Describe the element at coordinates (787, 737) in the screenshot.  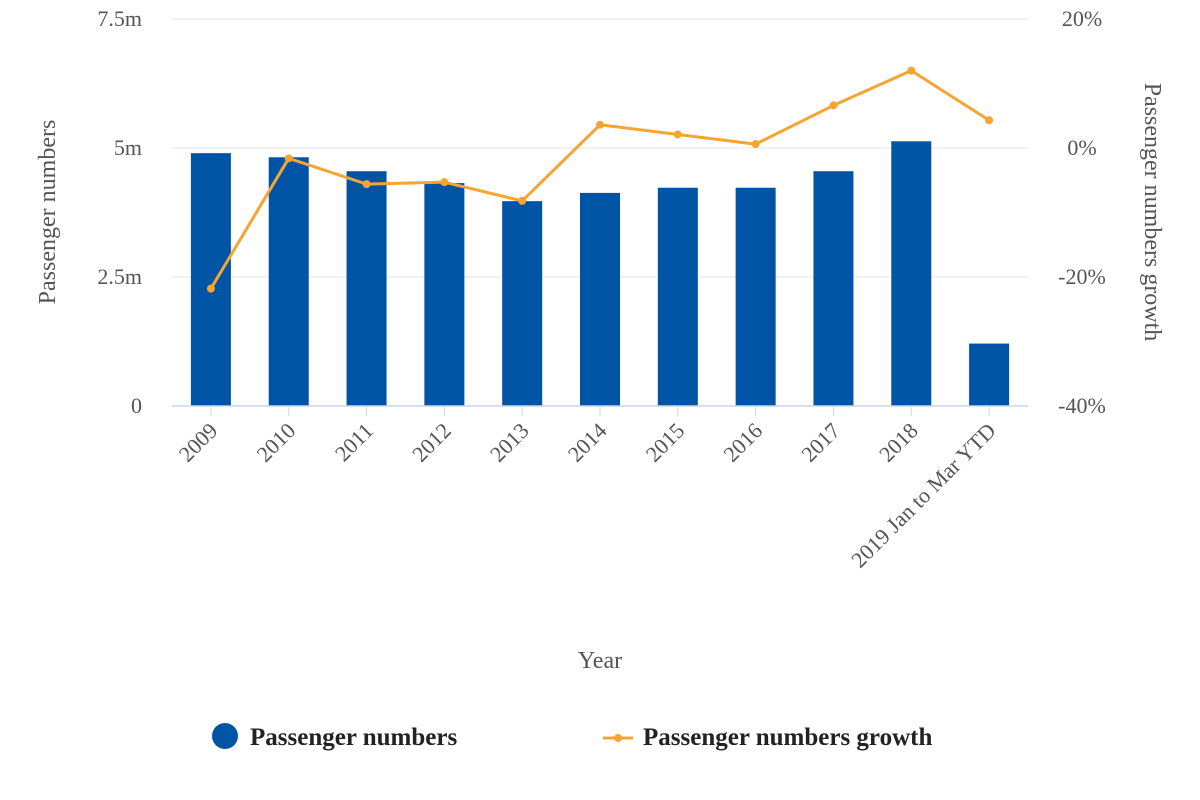
I see `legend-label: Passenger numbers growth` at that location.